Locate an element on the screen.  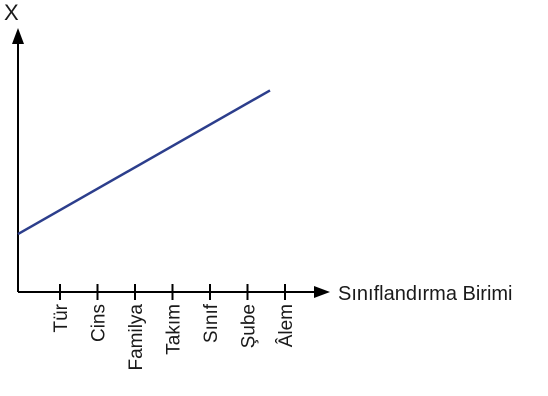
x-tick-labels: Tür Cins Familya Takım Sınıf Şube Âlem is located at coordinates (174, 336).